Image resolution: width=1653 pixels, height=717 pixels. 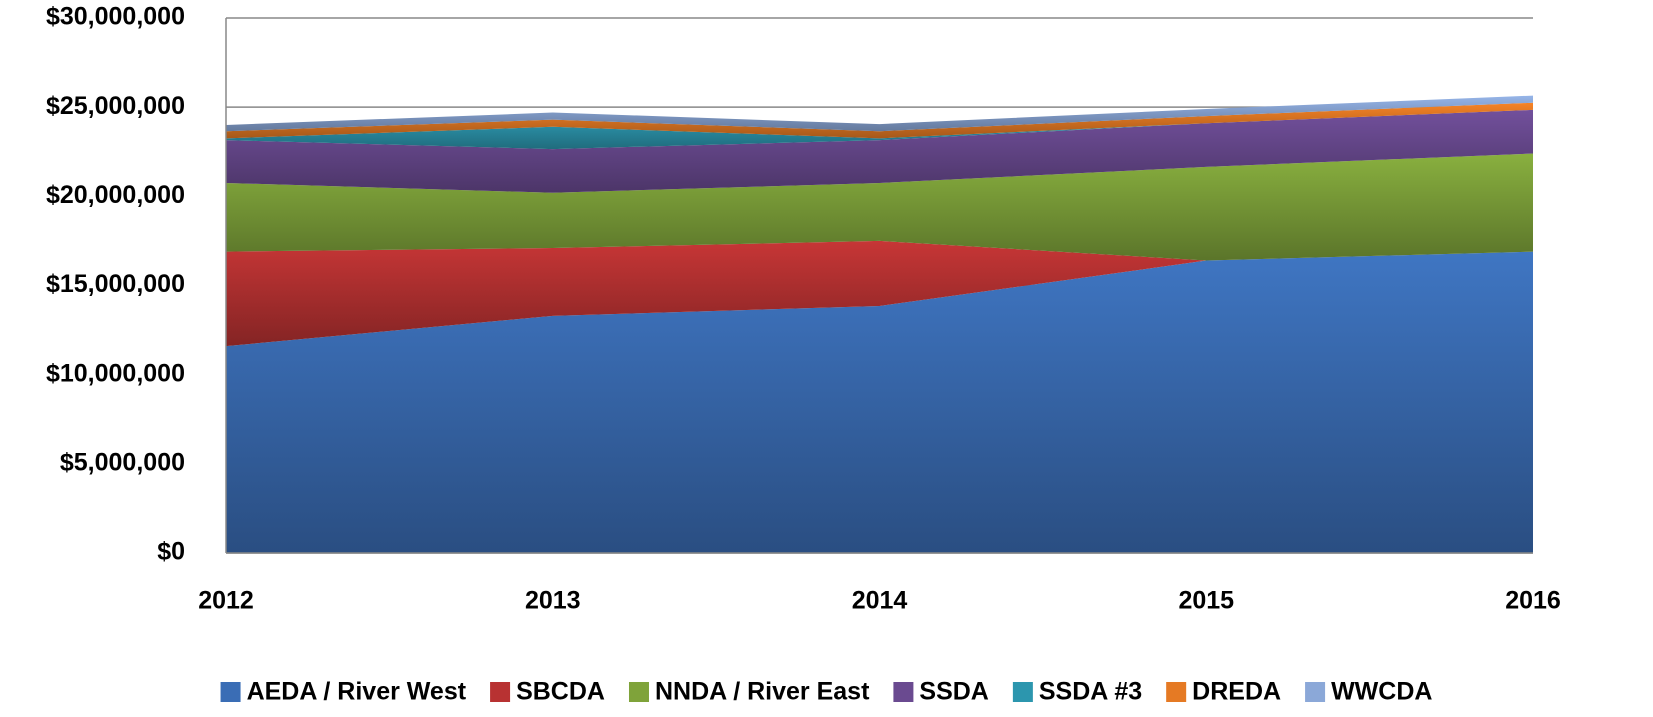 What do you see at coordinates (1533, 601) in the screenshot?
I see `x-tick-label: 2016` at bounding box center [1533, 601].